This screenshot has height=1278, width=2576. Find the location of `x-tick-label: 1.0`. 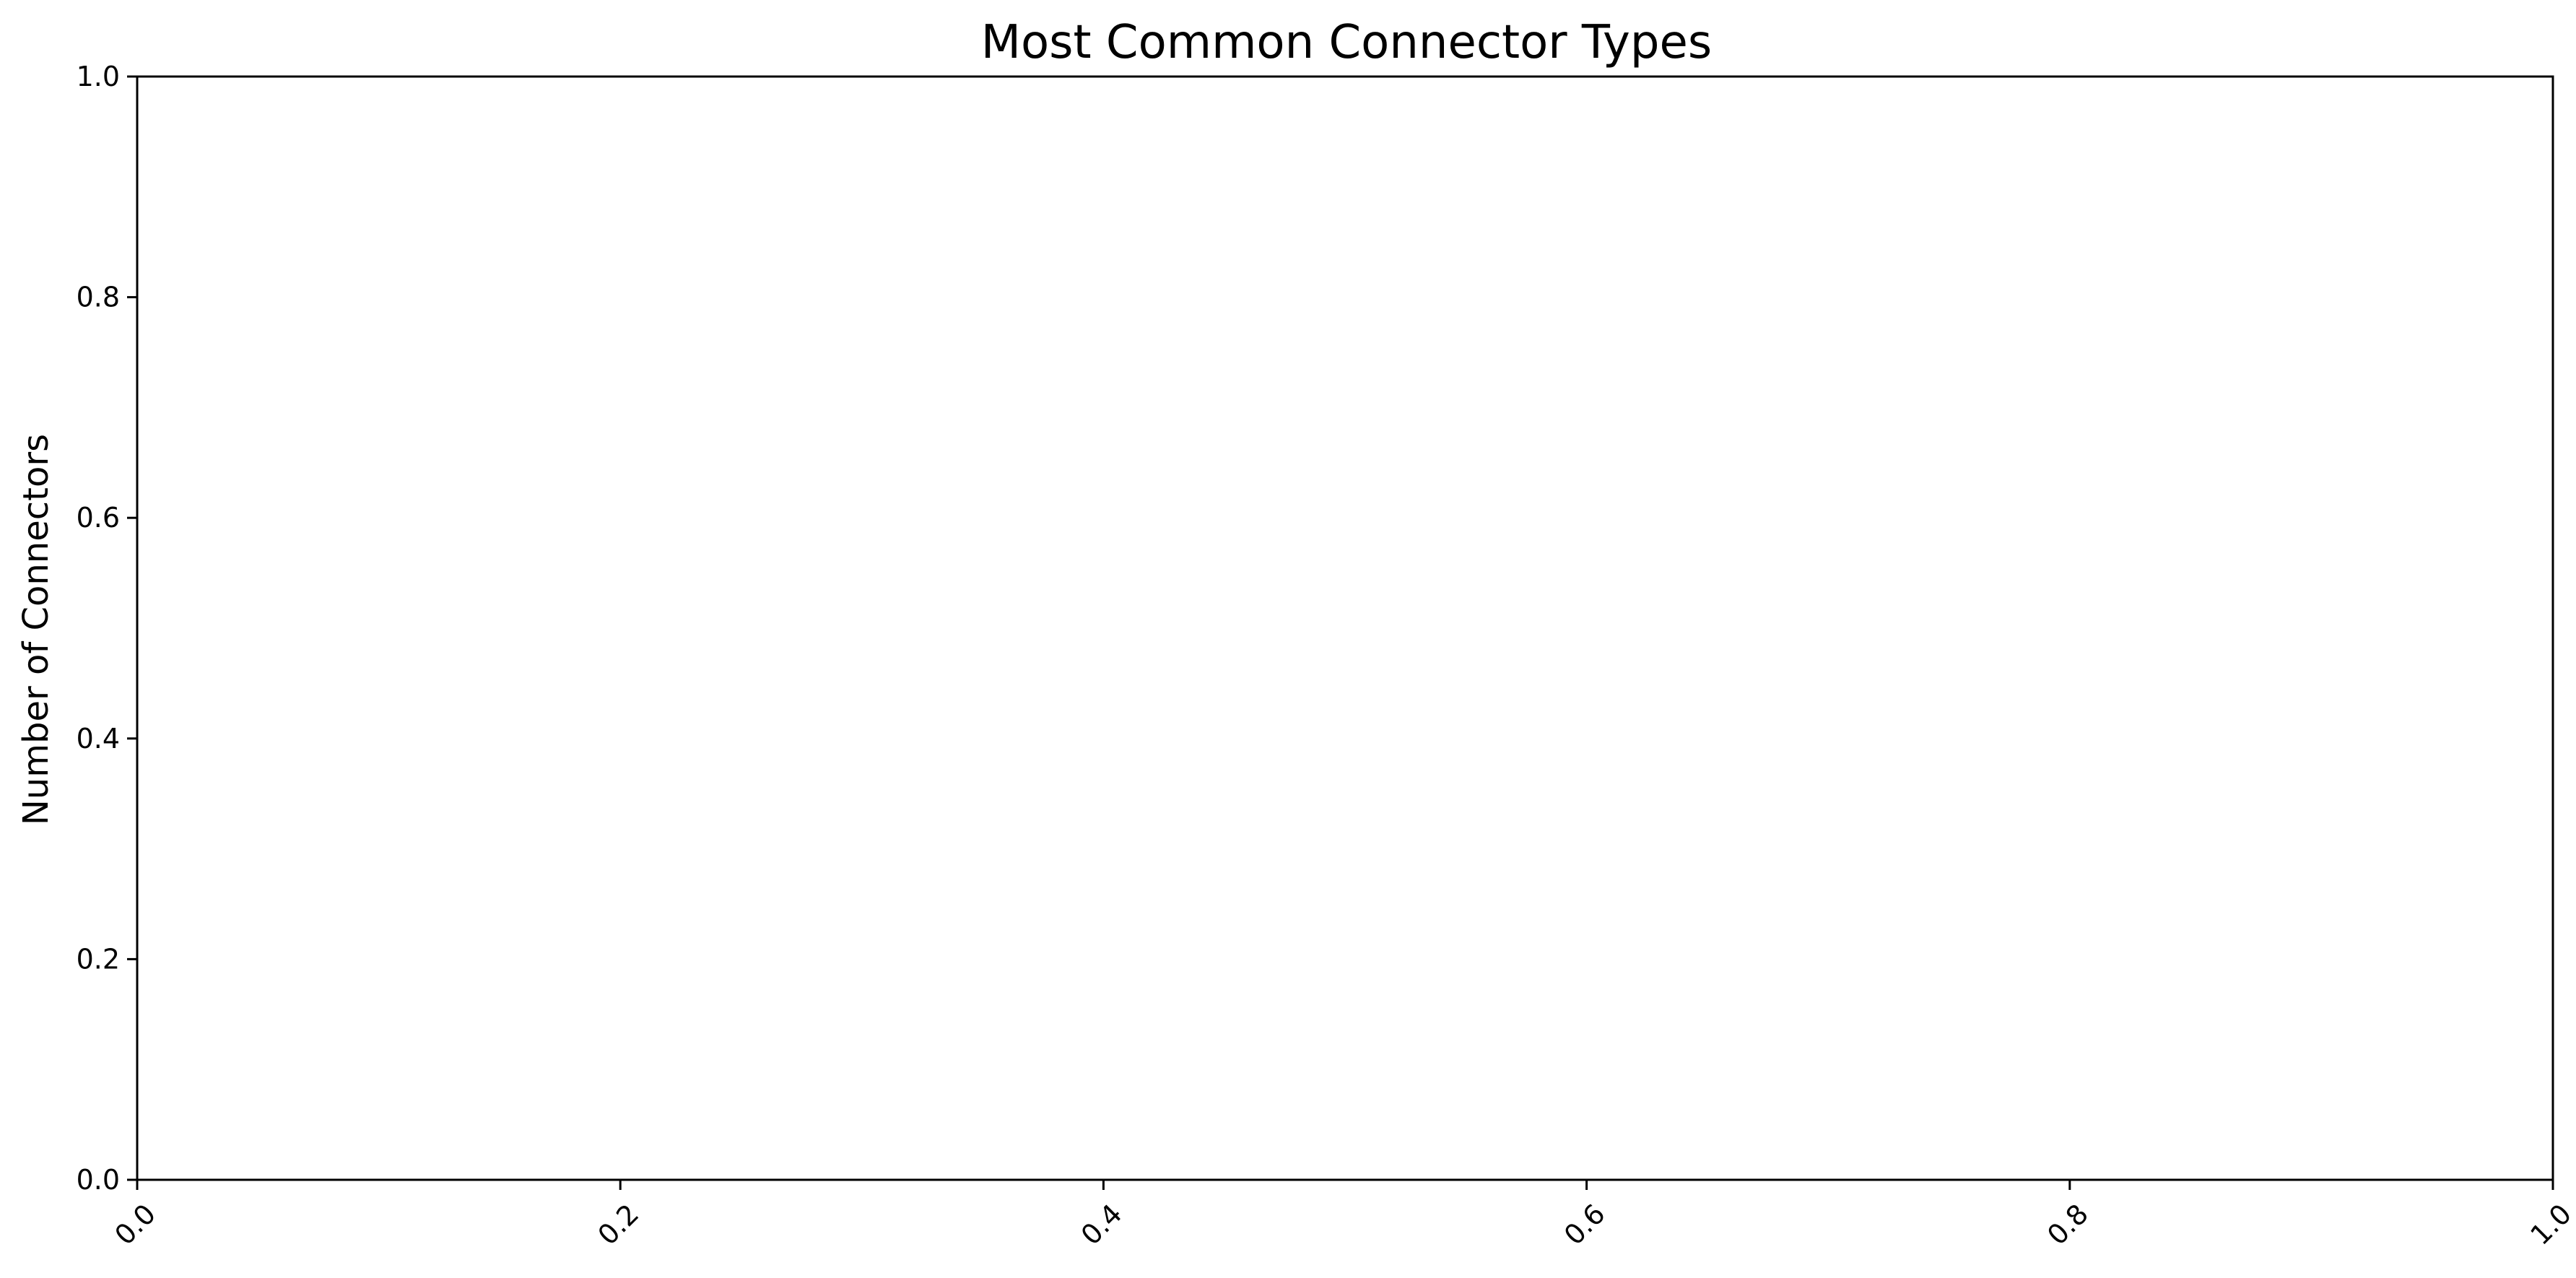

x-tick-label: 1.0 is located at coordinates (2550, 1224).